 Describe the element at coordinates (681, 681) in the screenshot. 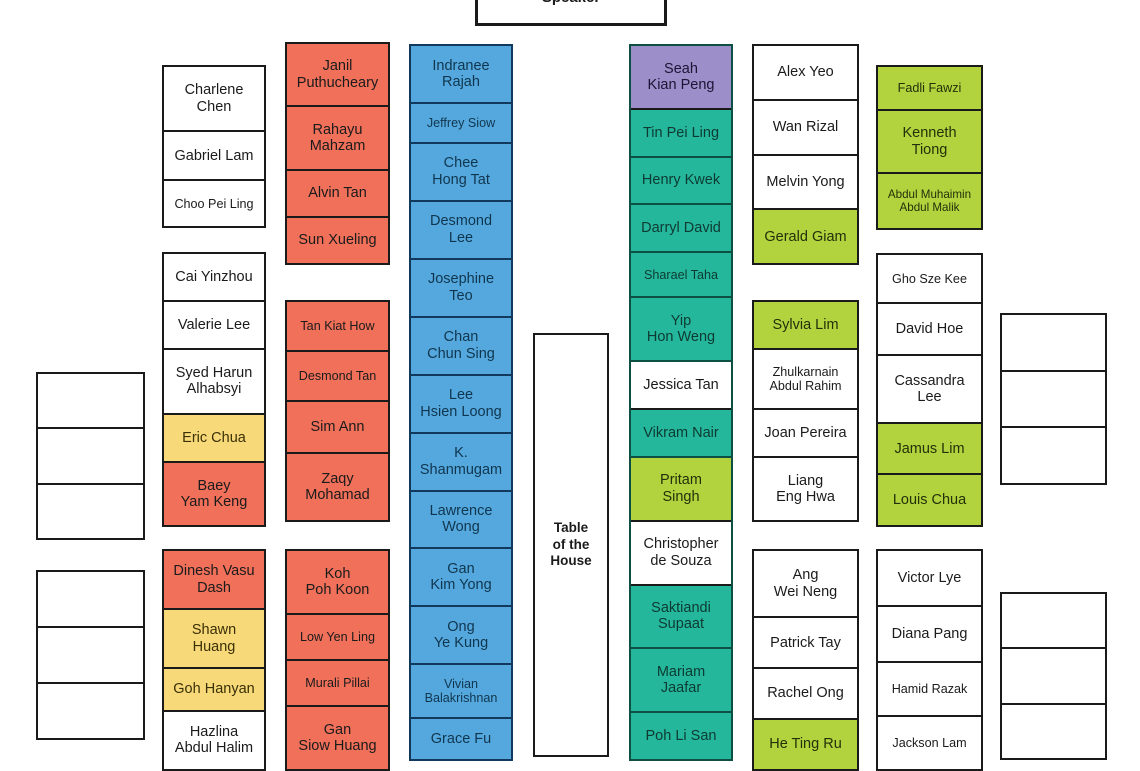

I see `seat-mariam-jaafar: Mariam Jaafar` at that location.